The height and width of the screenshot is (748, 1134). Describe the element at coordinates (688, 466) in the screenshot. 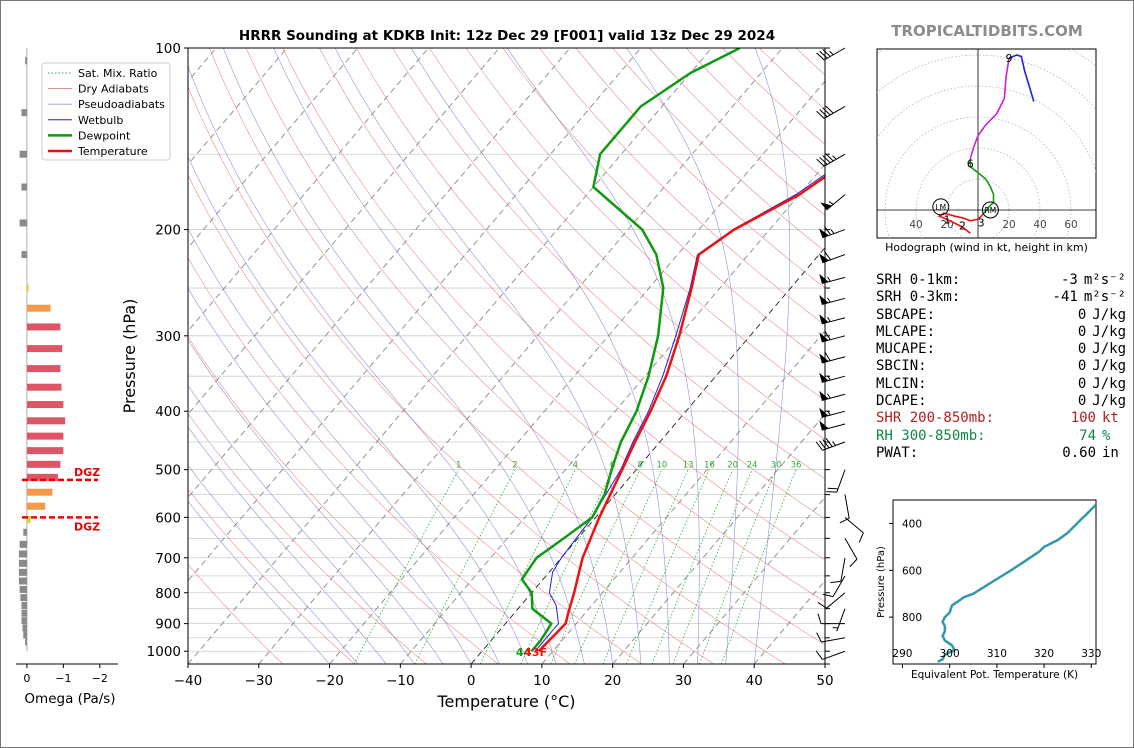

I see `mixing-ratio-label: 13` at that location.